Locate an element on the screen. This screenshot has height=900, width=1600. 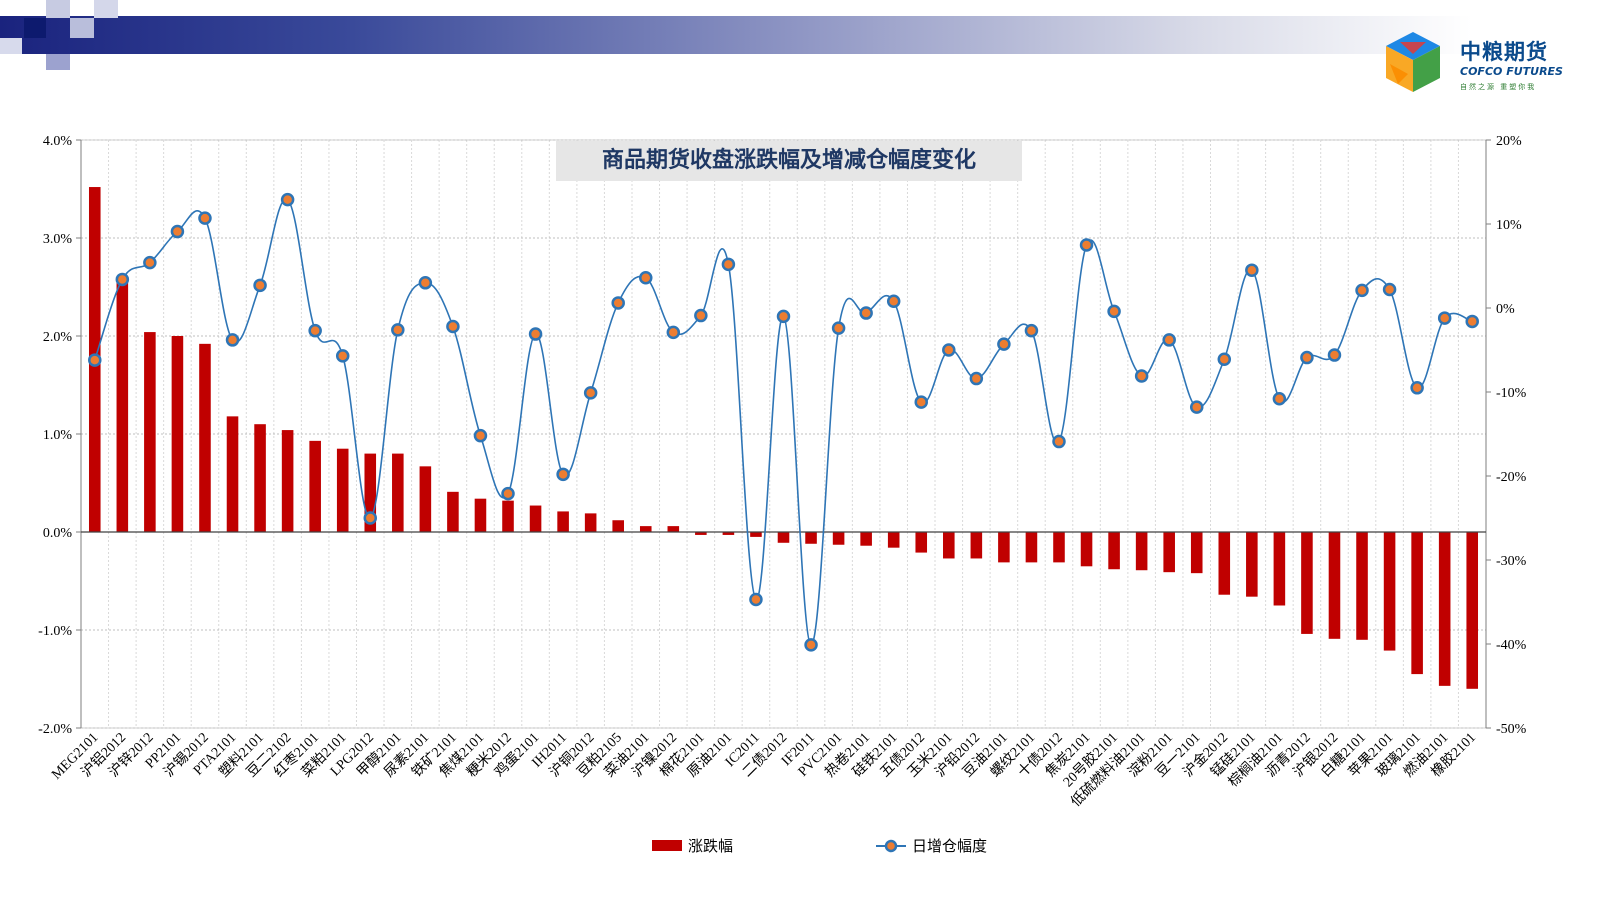
right-tick-label: -50% is located at coordinates (1511, 729).